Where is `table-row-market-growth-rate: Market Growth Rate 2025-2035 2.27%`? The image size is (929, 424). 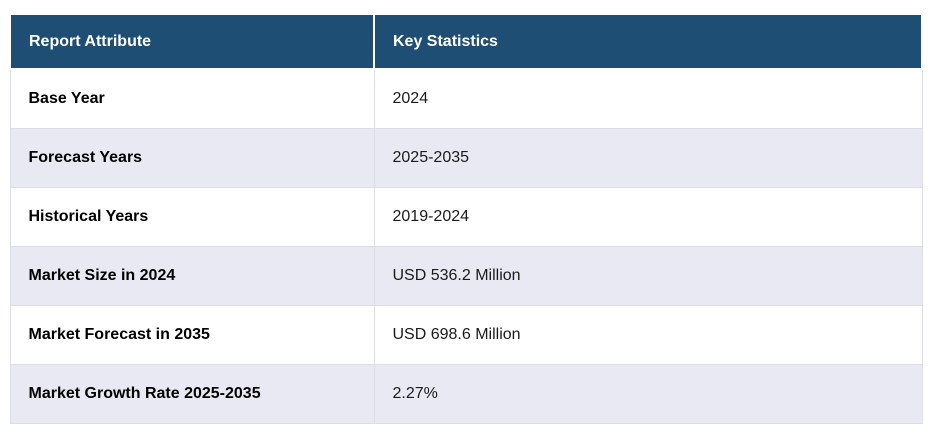
table-row-market-growth-rate: Market Growth Rate 2025-2035 2.27% is located at coordinates (466, 393).